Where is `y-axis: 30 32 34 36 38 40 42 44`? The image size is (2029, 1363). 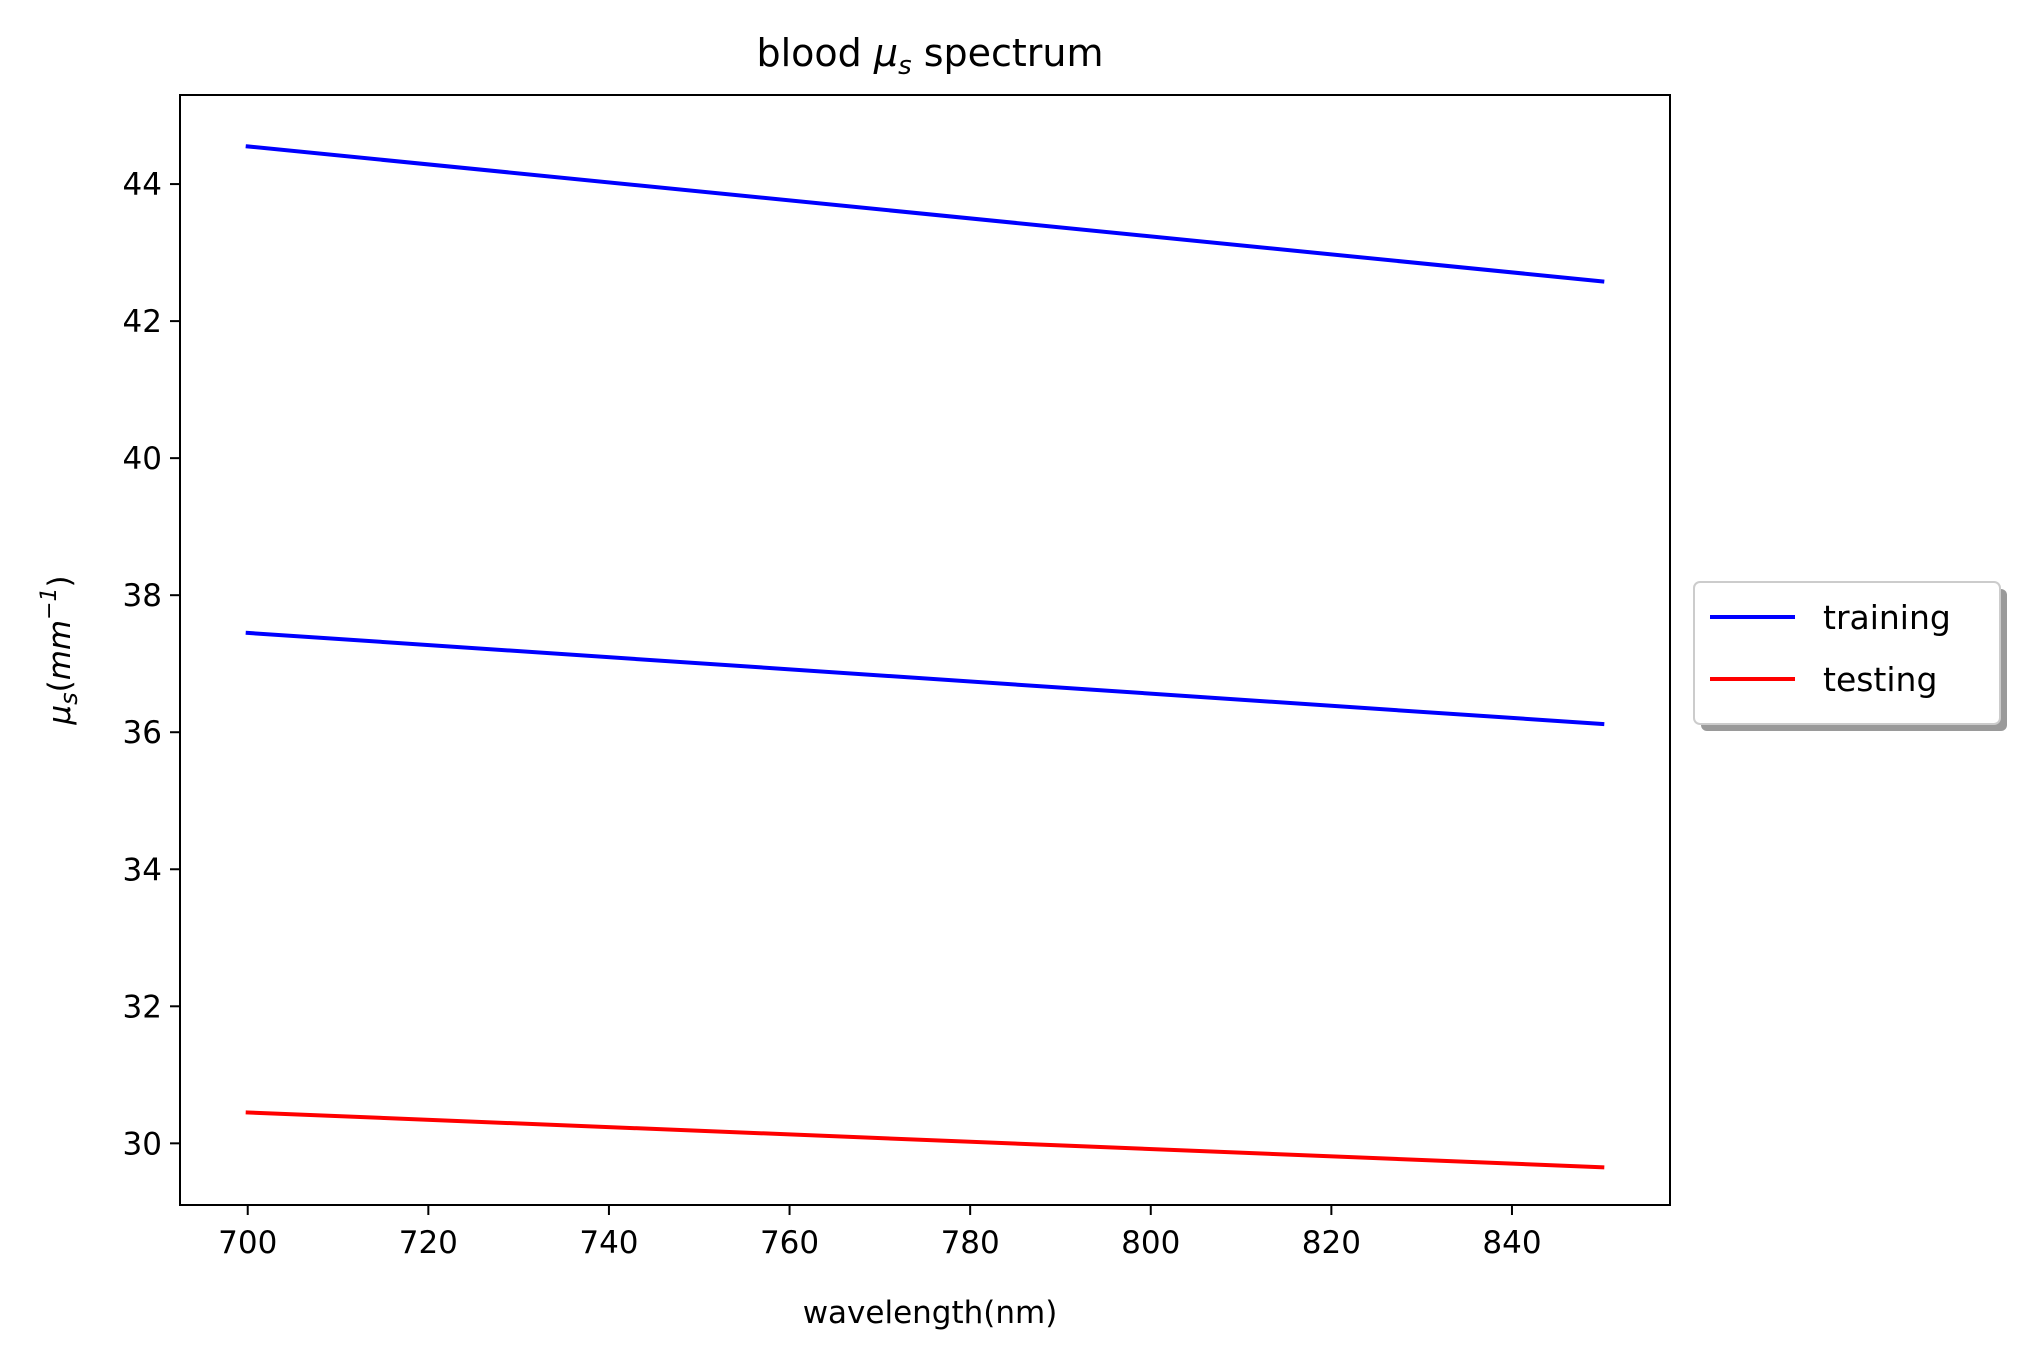
y-axis: 30 32 34 36 38 40 42 44 is located at coordinates (151, 664).